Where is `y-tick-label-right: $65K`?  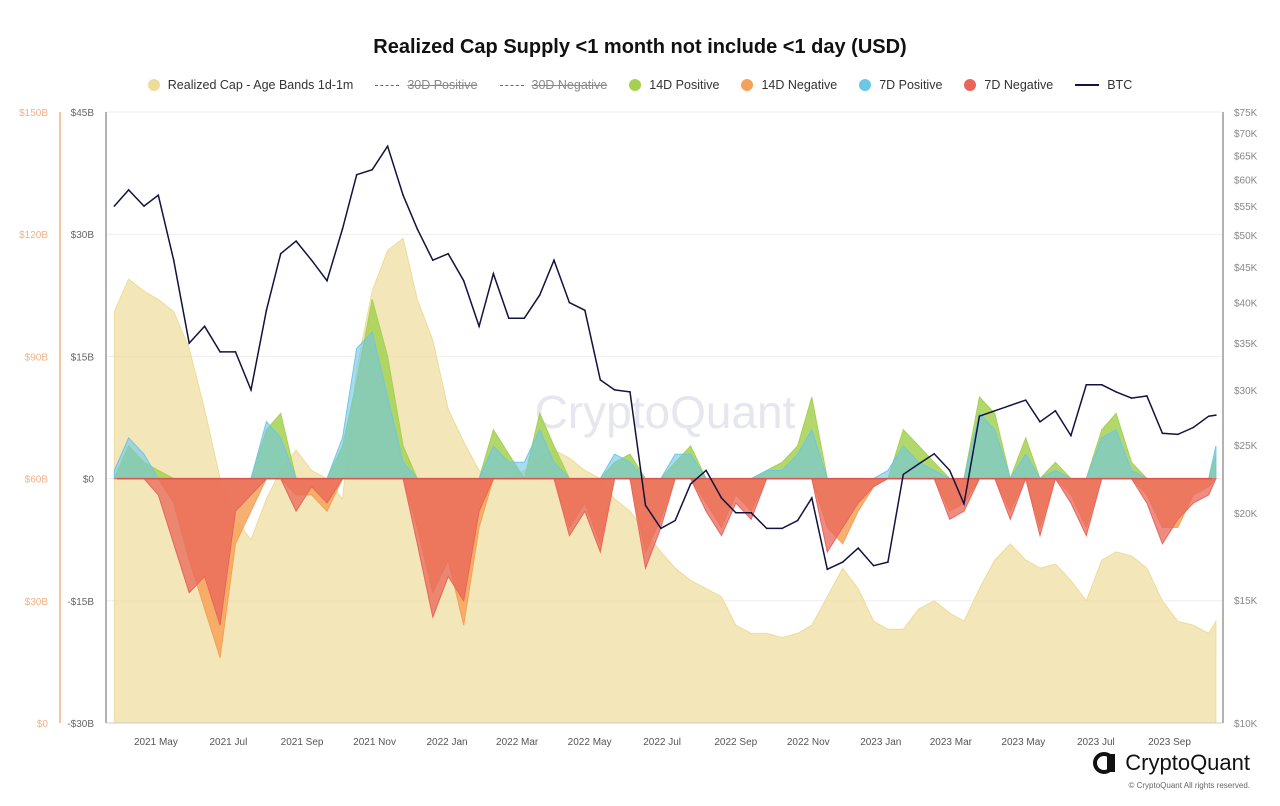
y-tick-label-right: $65K is located at coordinates (1246, 156).